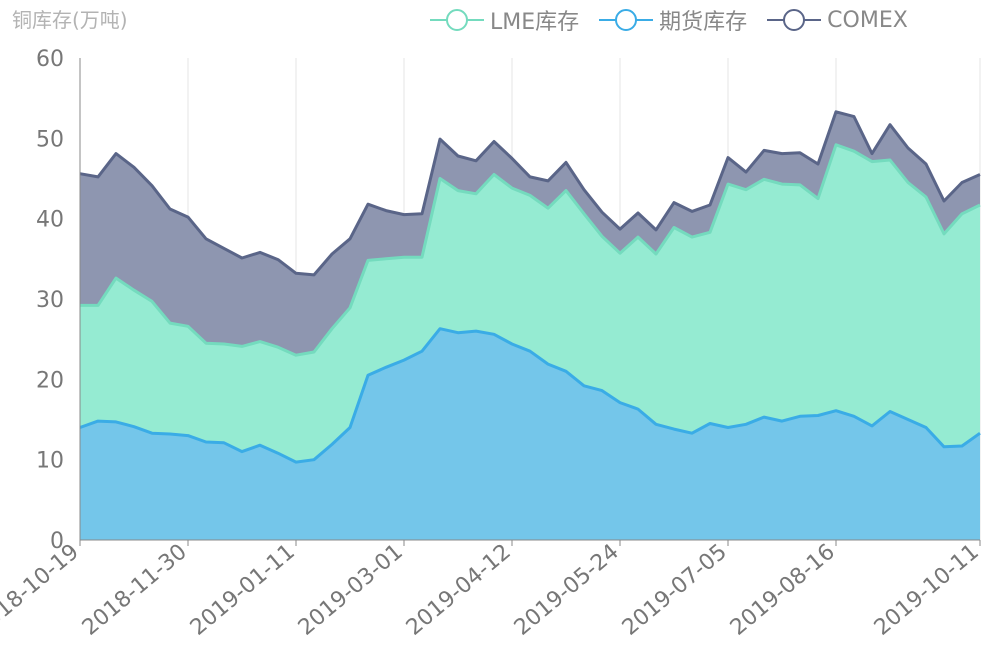  What do you see at coordinates (351, 589) in the screenshot?
I see `x-tick-label: 2019-03-01` at bounding box center [351, 589].